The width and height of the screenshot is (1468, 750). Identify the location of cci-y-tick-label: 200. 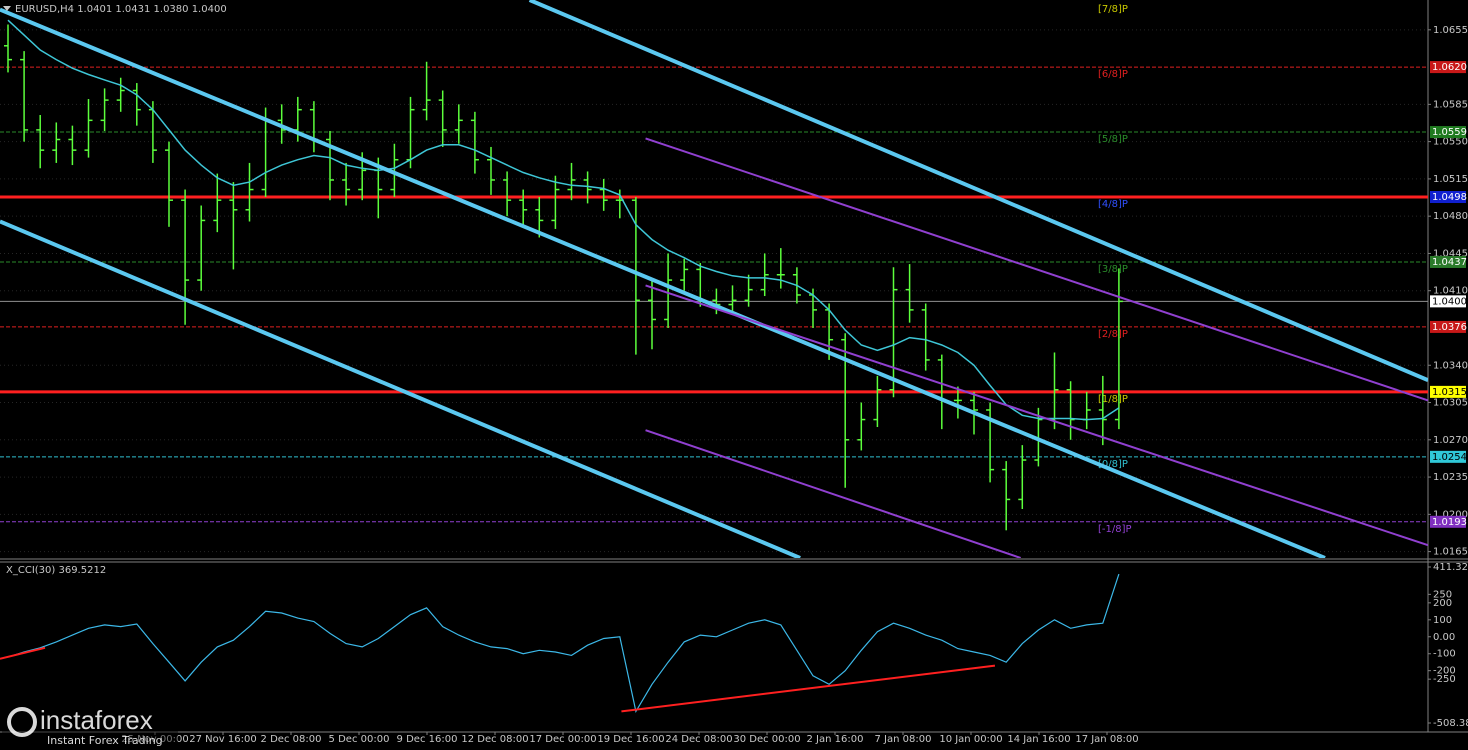
(1442, 603).